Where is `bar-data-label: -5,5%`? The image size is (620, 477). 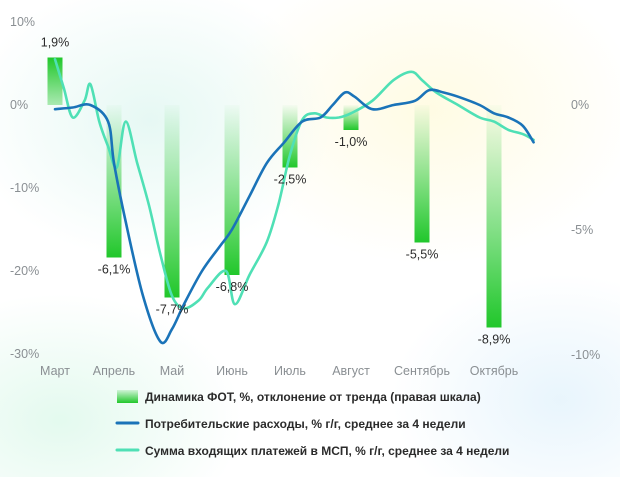 bar-data-label: -5,5% is located at coordinates (422, 255).